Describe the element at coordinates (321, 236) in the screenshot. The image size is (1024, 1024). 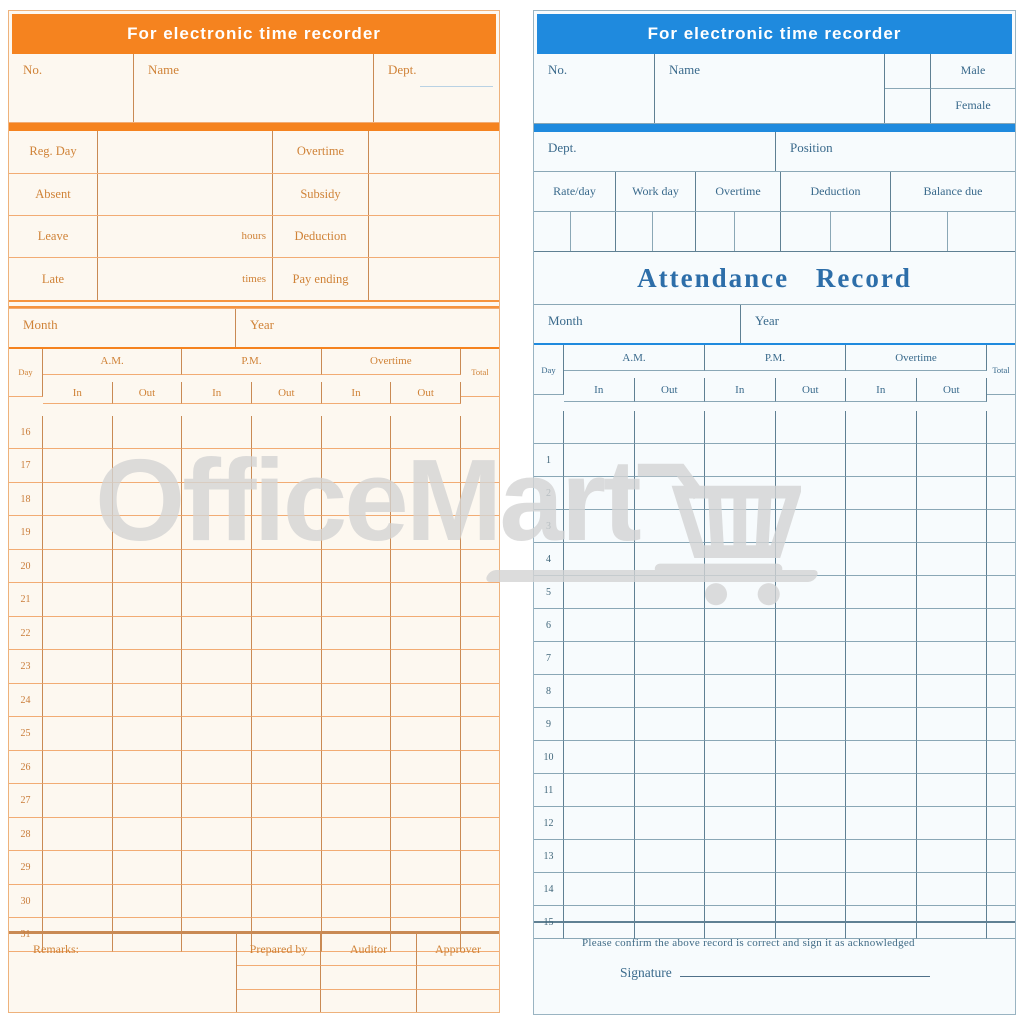
I see `summary-label: Deduction` at that location.